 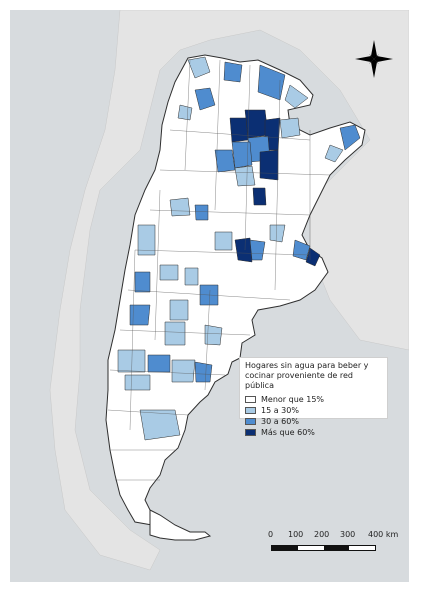 I want to click on legend-item: 15 a 30%, so click(x=314, y=410).